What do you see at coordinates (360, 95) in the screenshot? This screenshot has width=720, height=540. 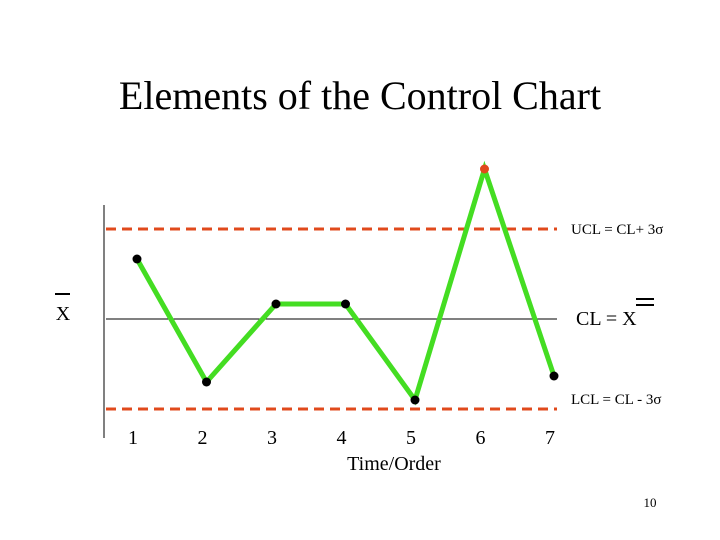 I see `slide-title: Elements of the Control Chart` at bounding box center [360, 95].